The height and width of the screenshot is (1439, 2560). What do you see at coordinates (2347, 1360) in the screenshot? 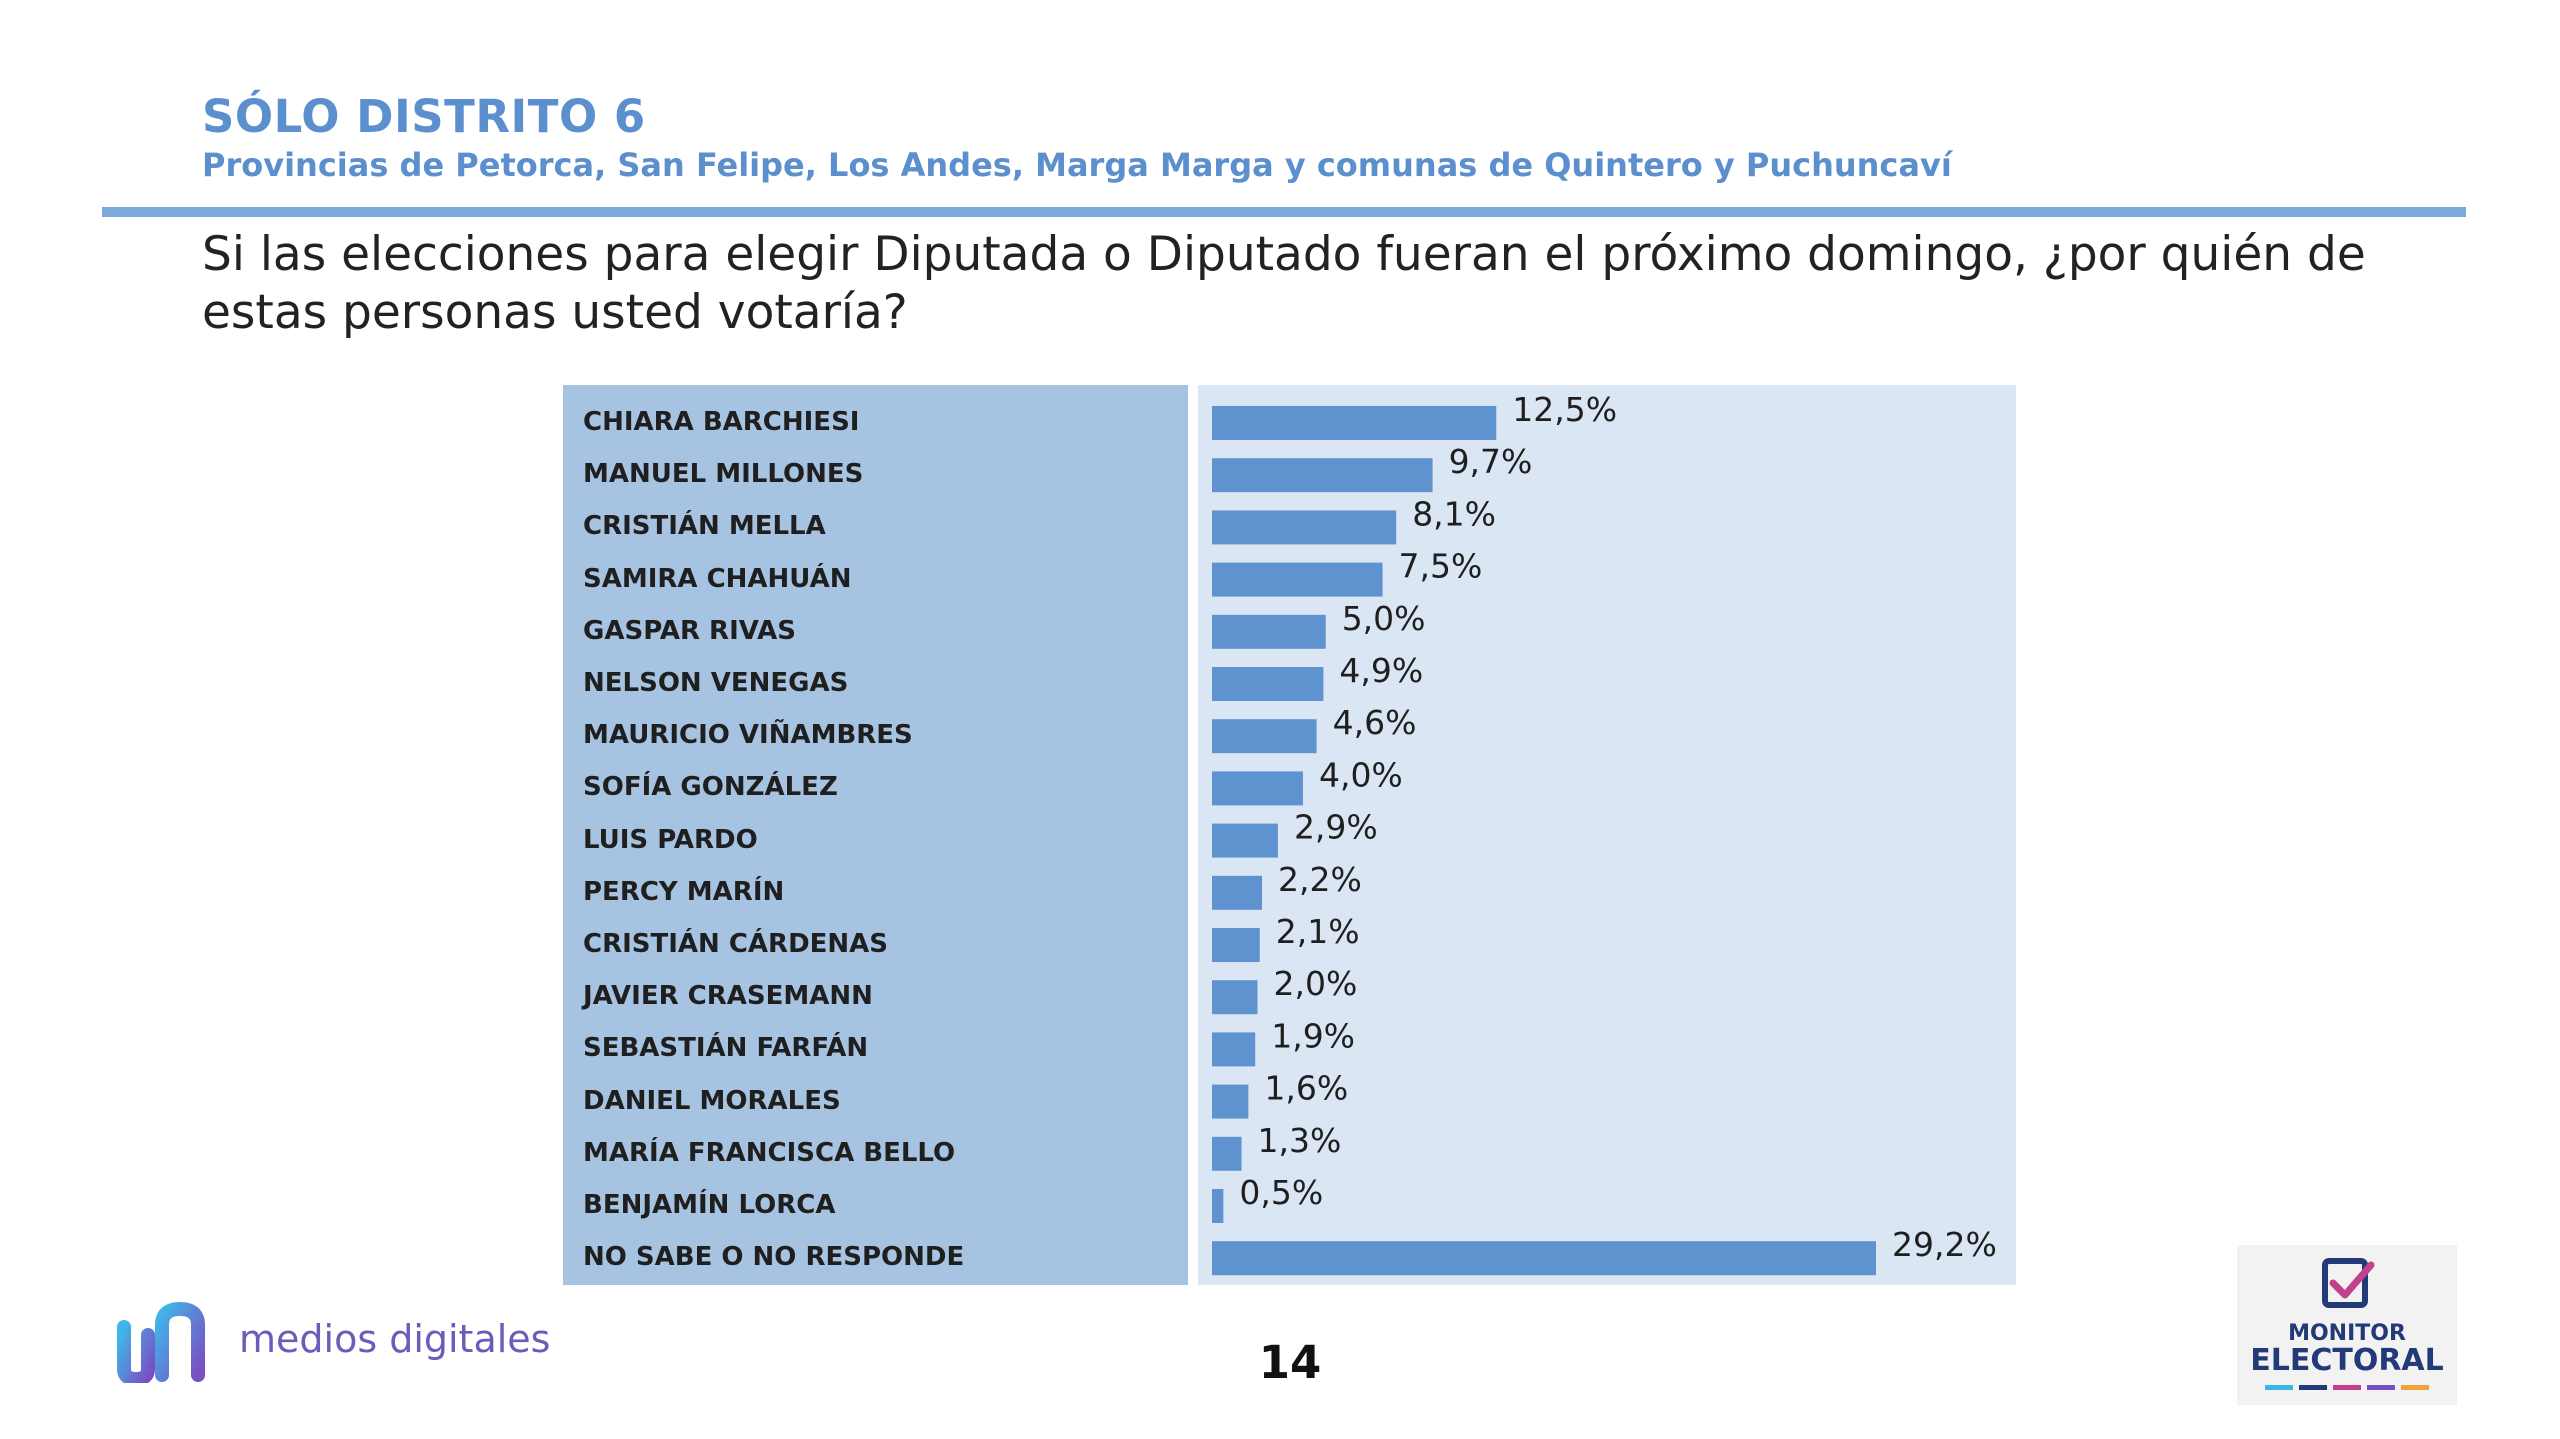
I see `logo-line-electoral: ELECTORAL` at bounding box center [2347, 1360].